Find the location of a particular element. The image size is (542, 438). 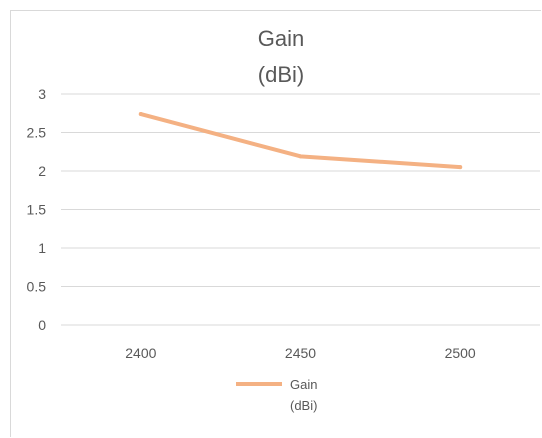

chart-title: Gain (dBi) is located at coordinates (281, 56).